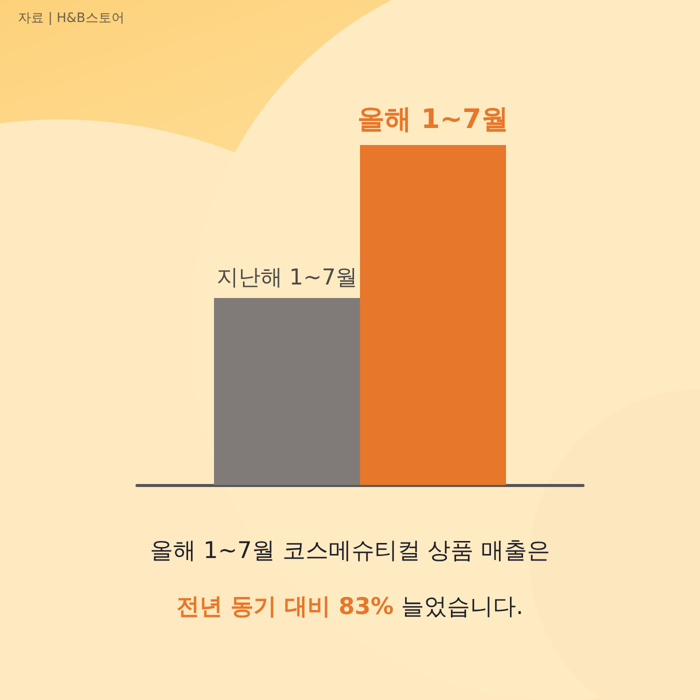 The width and height of the screenshot is (700, 700). Describe the element at coordinates (71, 18) in the screenshot. I see `text: 자료 | H&B스토어` at that location.